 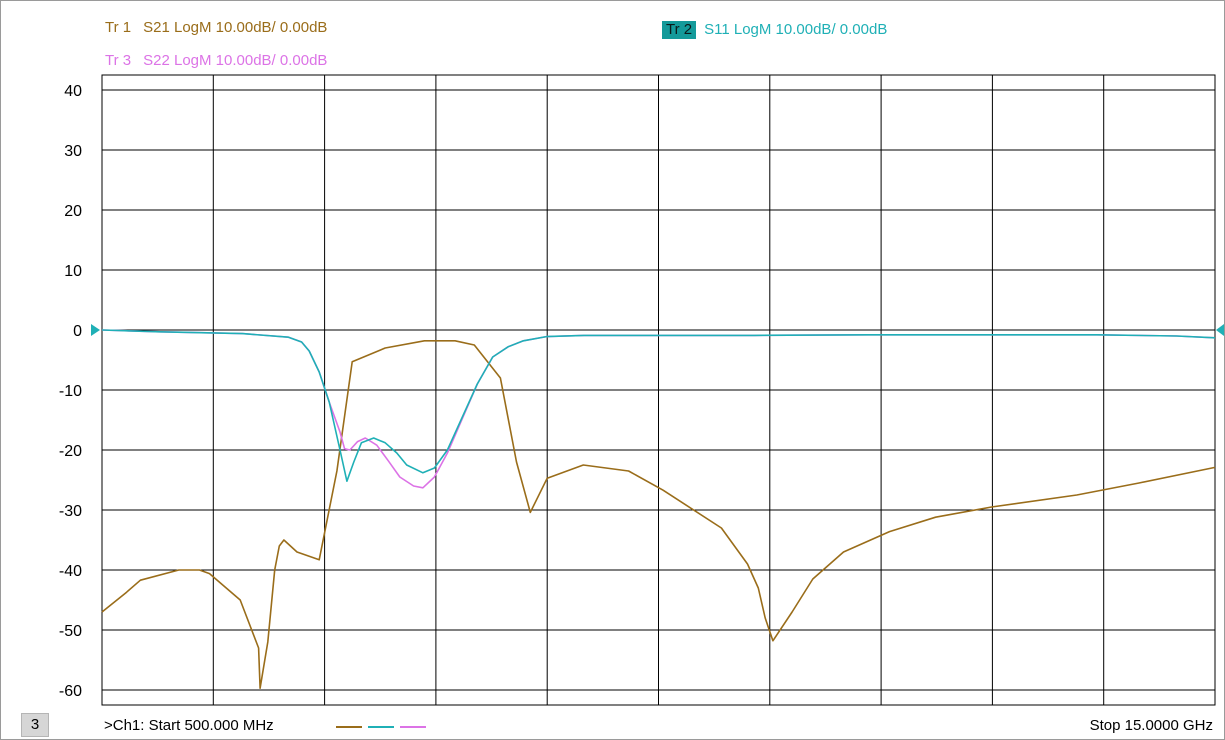 I want to click on y-tick-label: -20, so click(x=70, y=451).